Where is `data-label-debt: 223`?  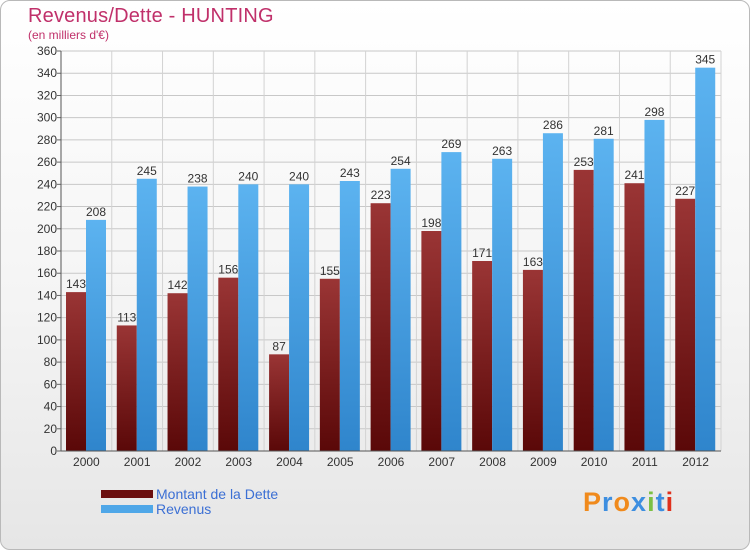
data-label-debt: 223 is located at coordinates (381, 195).